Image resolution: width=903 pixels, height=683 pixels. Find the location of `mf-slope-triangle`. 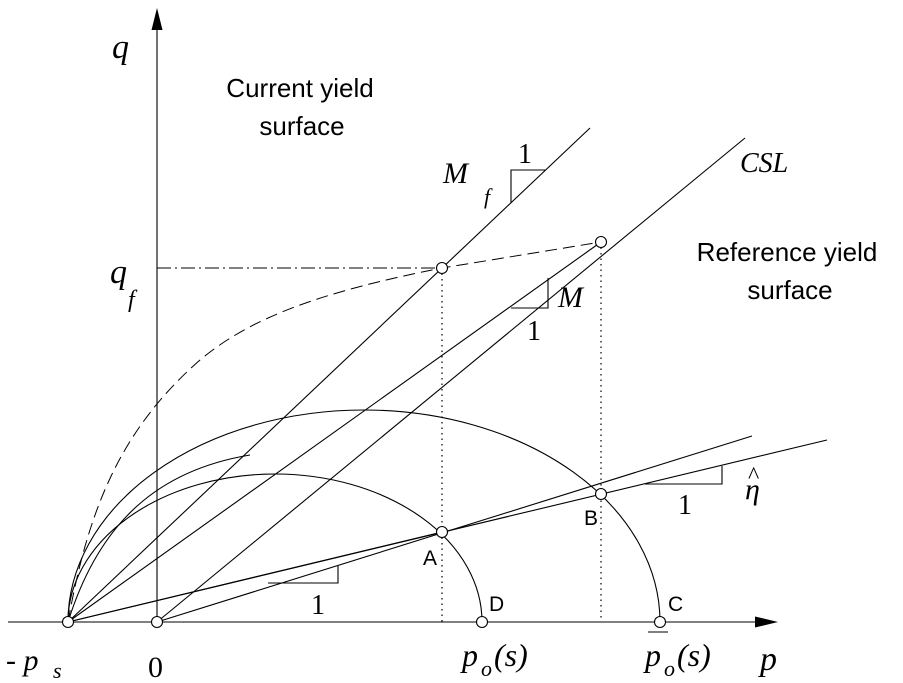

mf-slope-triangle is located at coordinates (527, 186).